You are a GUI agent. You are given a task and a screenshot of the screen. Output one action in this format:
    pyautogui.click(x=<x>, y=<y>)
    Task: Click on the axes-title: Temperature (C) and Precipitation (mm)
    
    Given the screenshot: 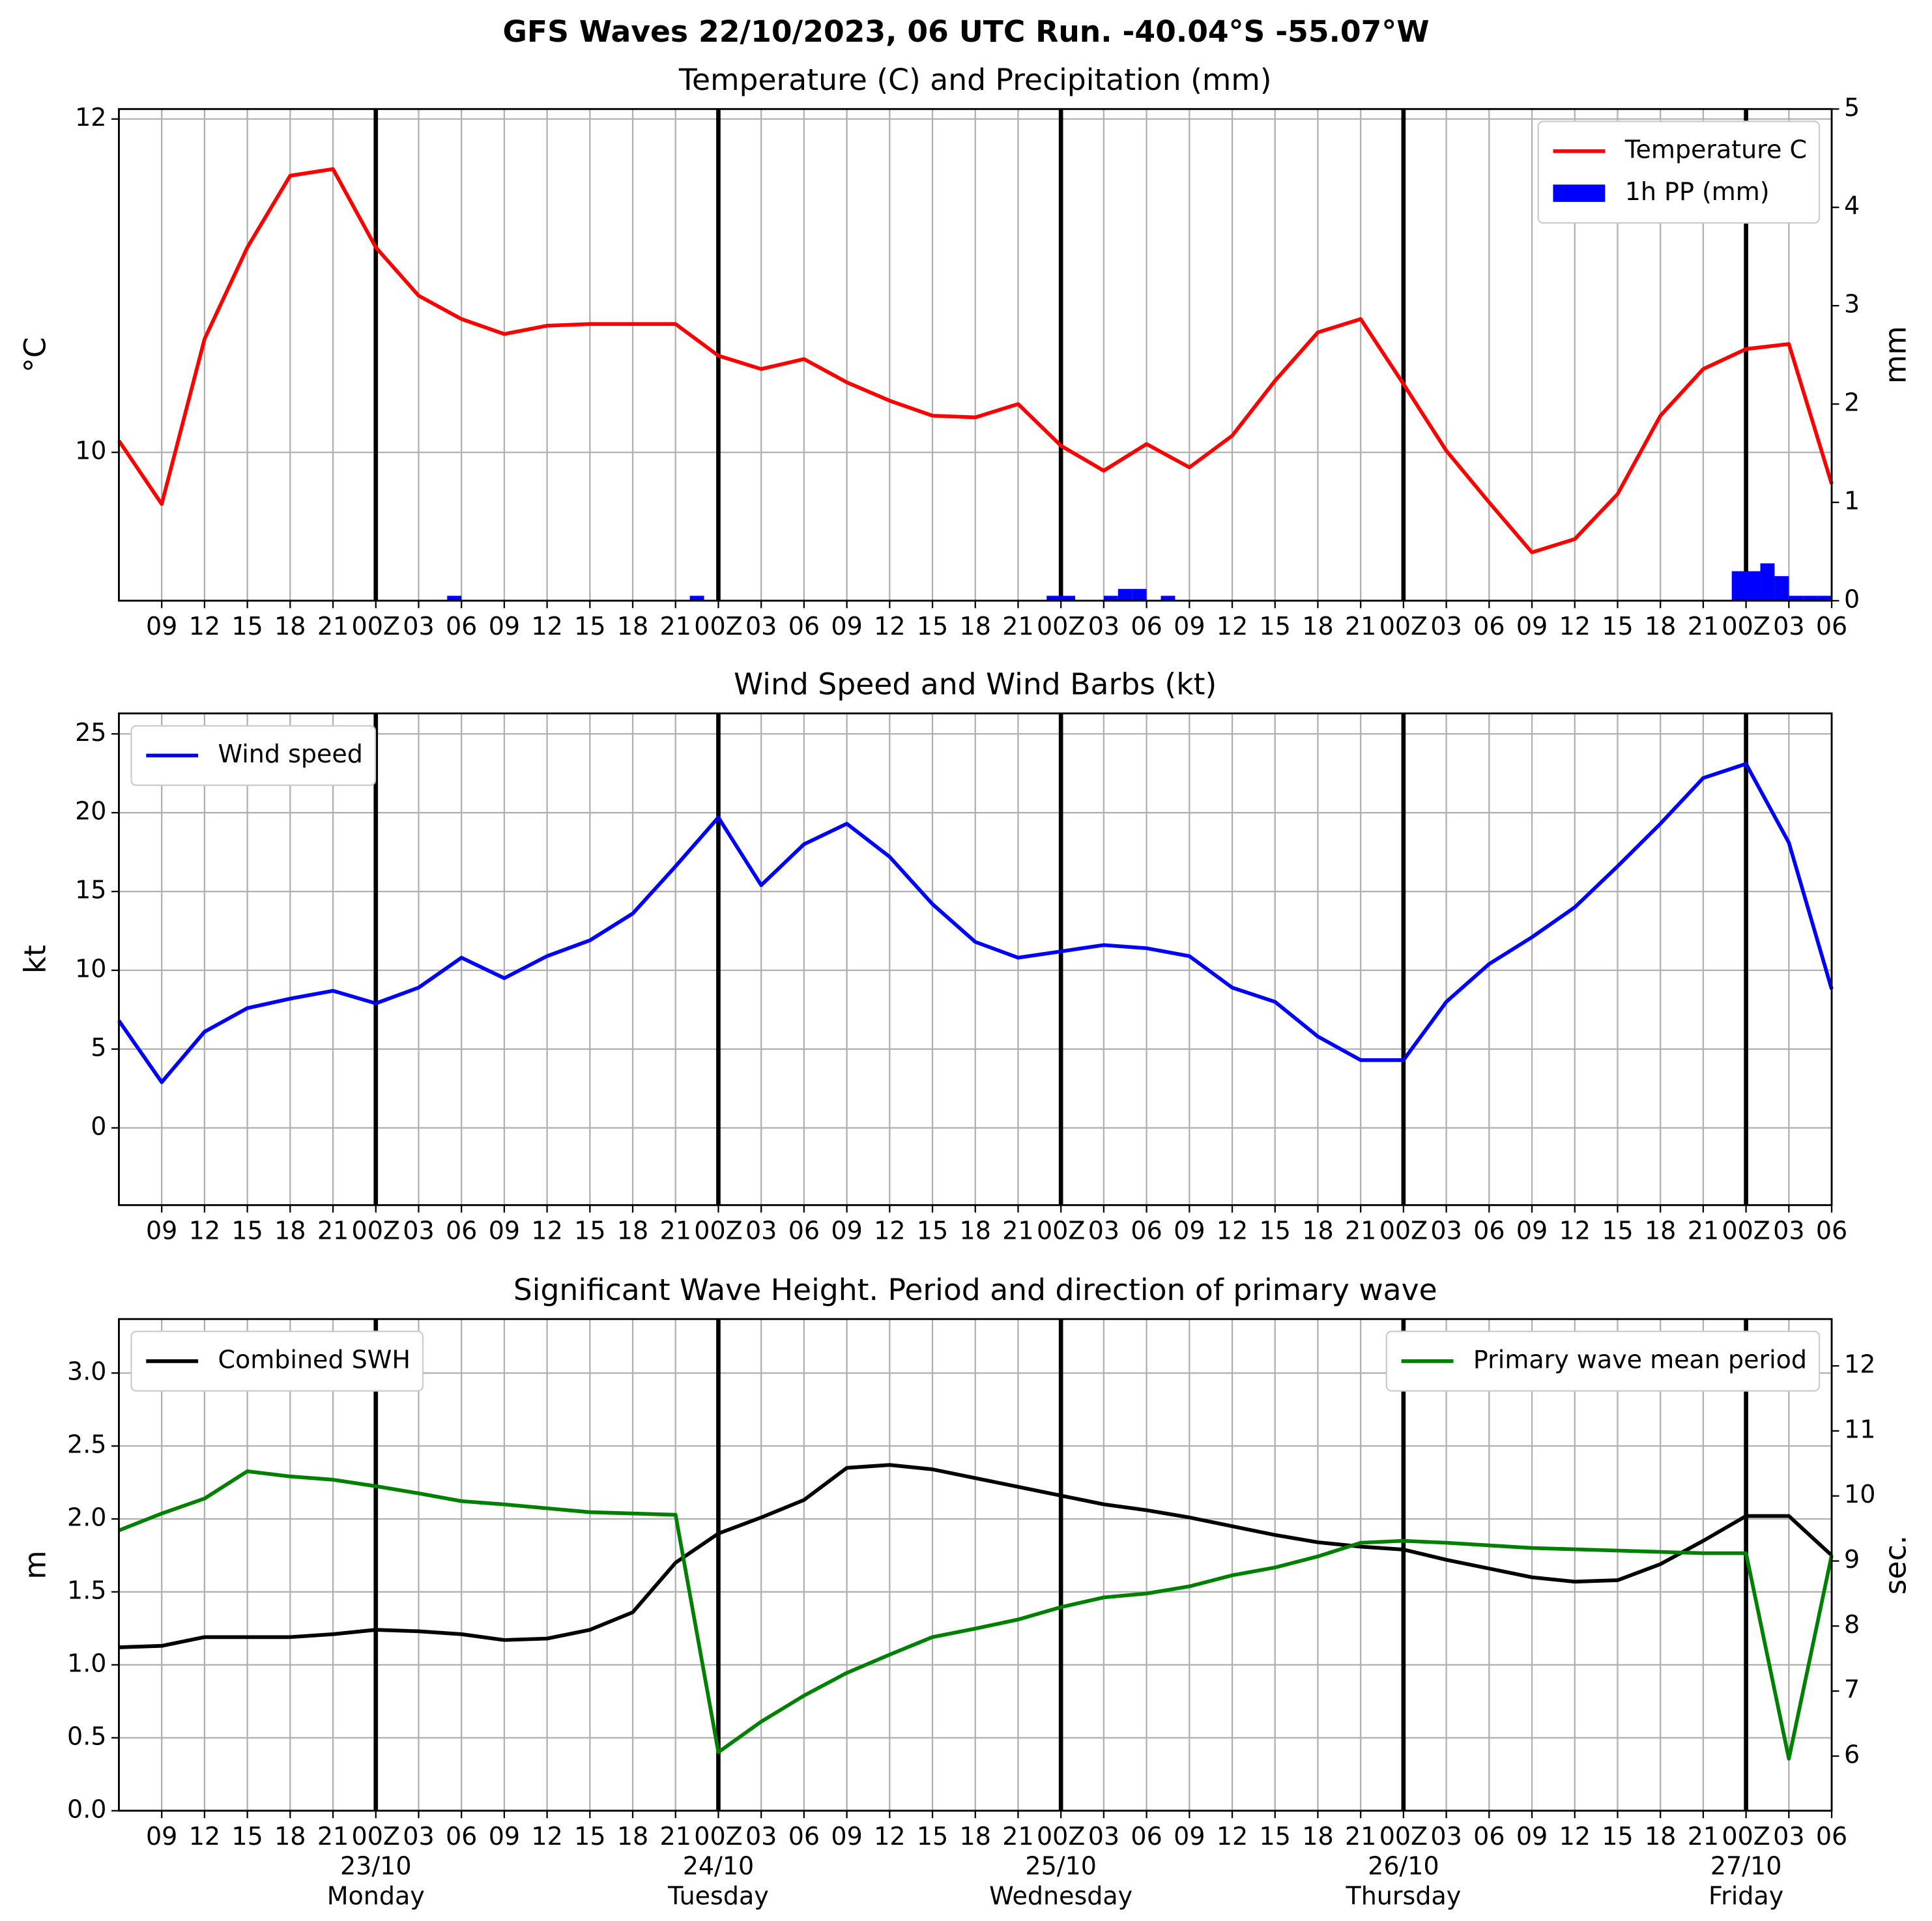 What is the action you would take?
    pyautogui.click(x=975, y=80)
    